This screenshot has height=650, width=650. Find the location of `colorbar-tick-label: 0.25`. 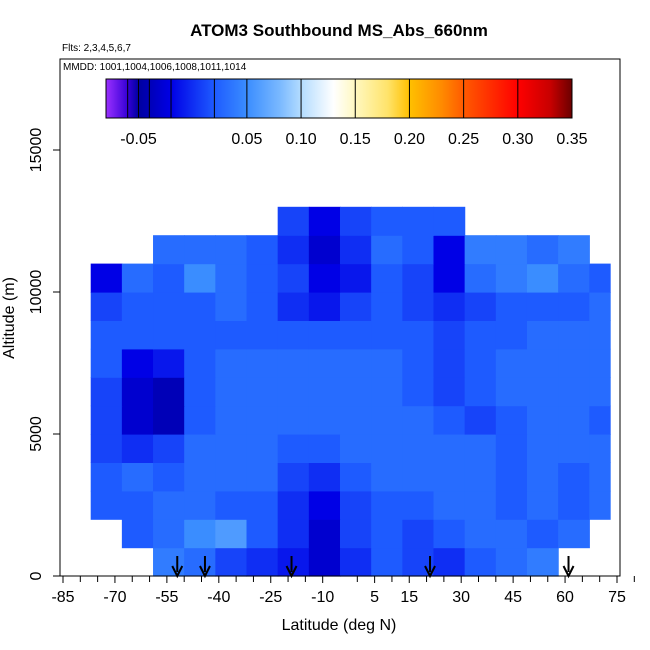

colorbar-tick-label: 0.25 is located at coordinates (463, 139).